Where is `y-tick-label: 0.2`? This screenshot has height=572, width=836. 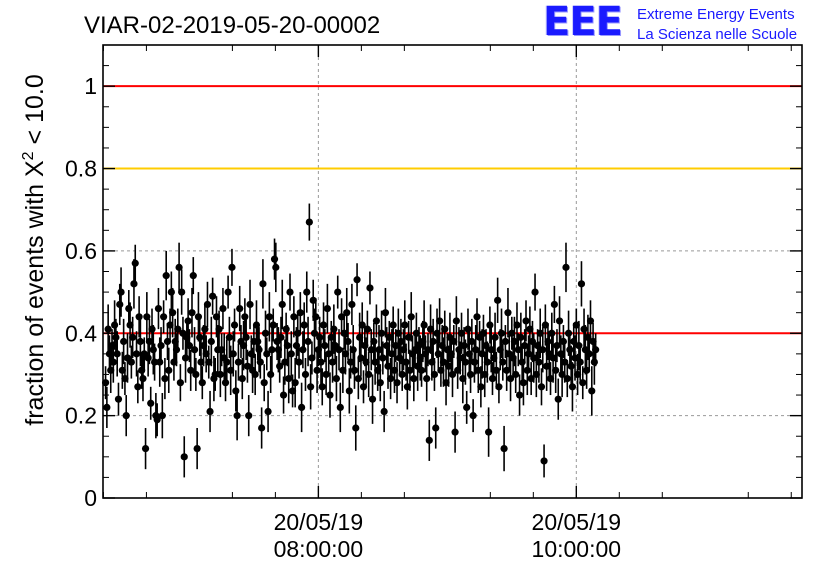 y-tick-label: 0.2 is located at coordinates (81, 416).